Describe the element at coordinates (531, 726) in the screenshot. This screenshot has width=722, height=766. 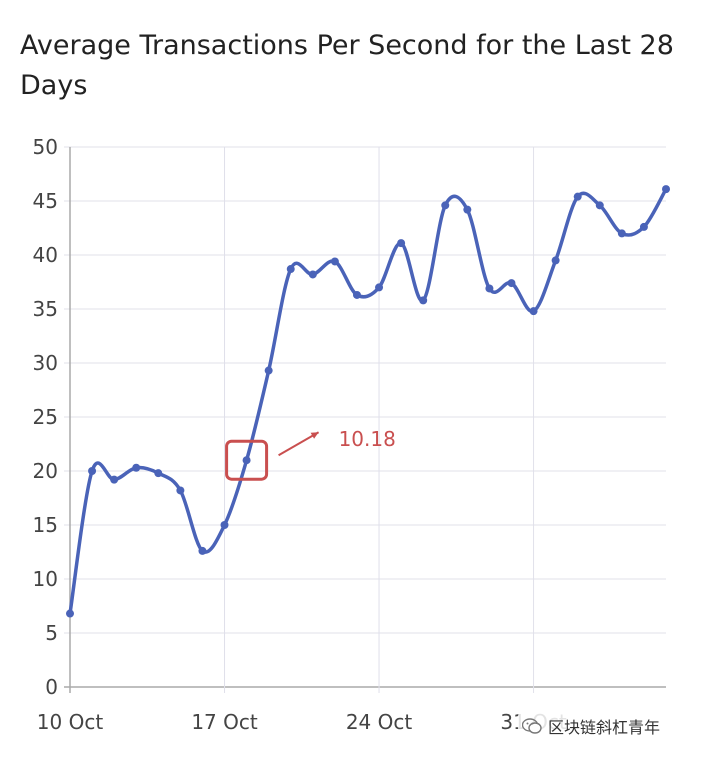
I see `wechat-icon` at that location.